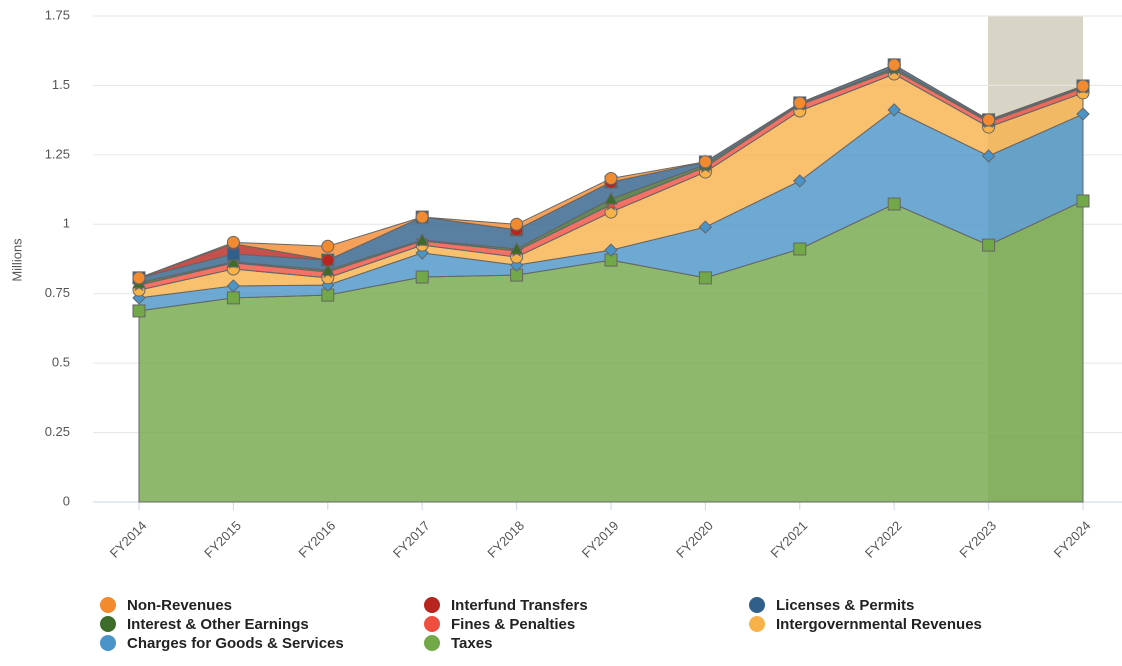 The width and height of the screenshot is (1122, 666). Describe the element at coordinates (317, 539) in the screenshot. I see `x-tick-label: FY2016` at that location.